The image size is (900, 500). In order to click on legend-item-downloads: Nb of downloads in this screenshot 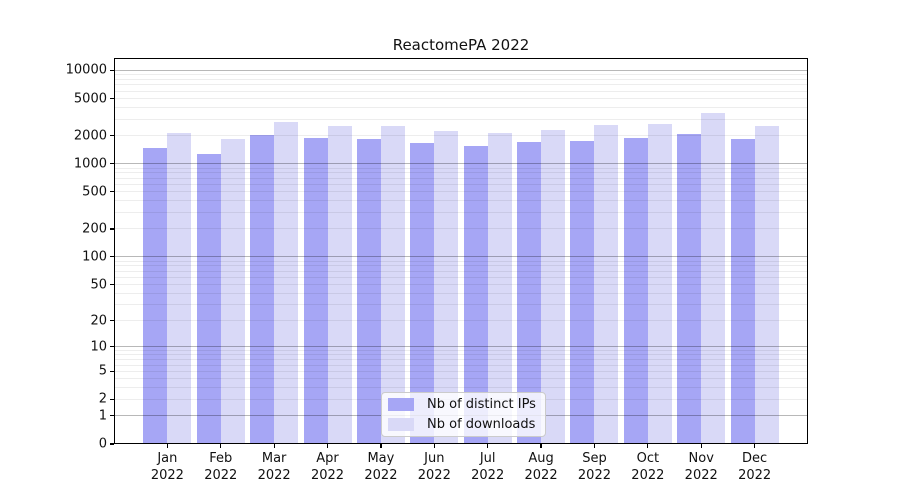, I will do `click(463, 424)`.